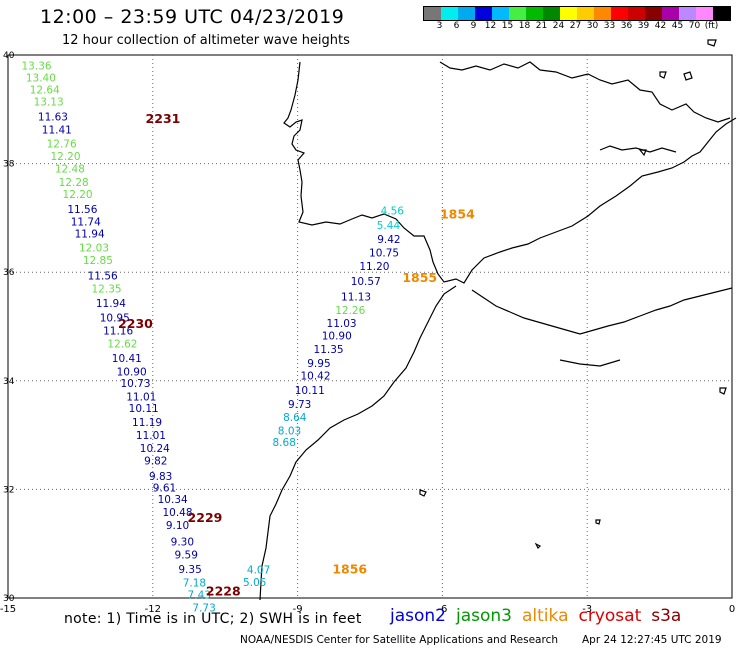 Image resolution: width=740 pixels, height=650 pixels. I want to click on wave-height-value: 7.43, so click(199, 596).